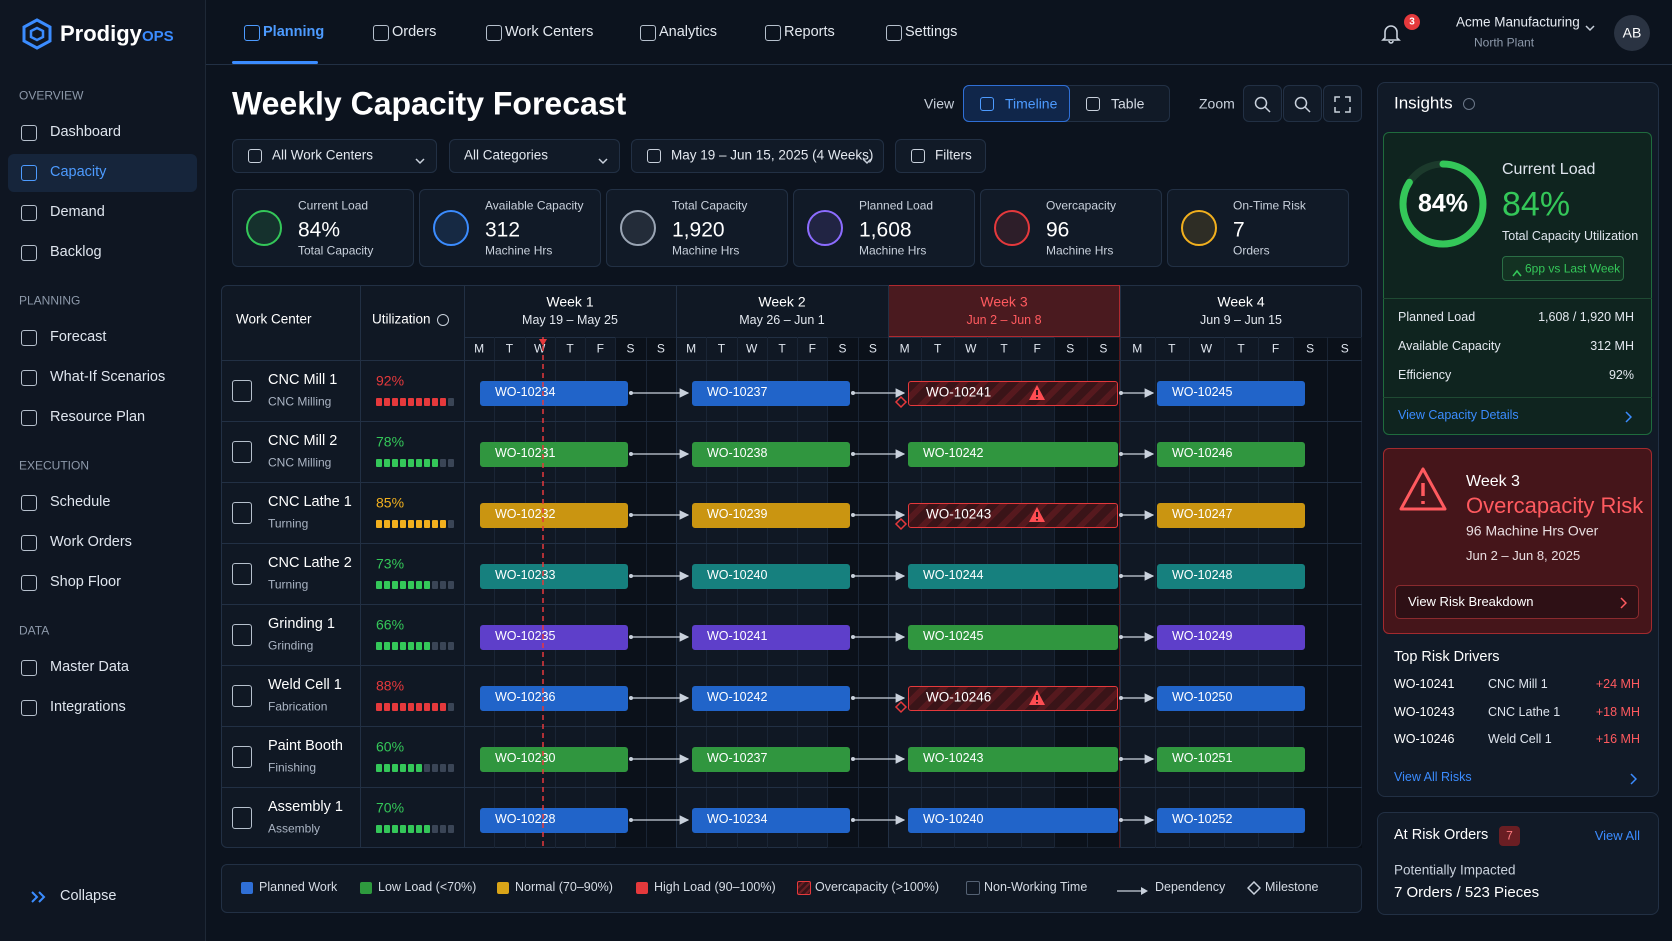  I want to click on nav-item: Dashboard, so click(85, 132).